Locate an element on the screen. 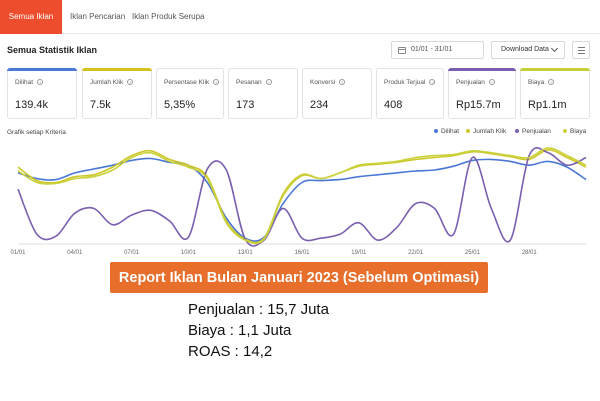  date-range-text: 01/01 - 31/01 is located at coordinates (432, 49).